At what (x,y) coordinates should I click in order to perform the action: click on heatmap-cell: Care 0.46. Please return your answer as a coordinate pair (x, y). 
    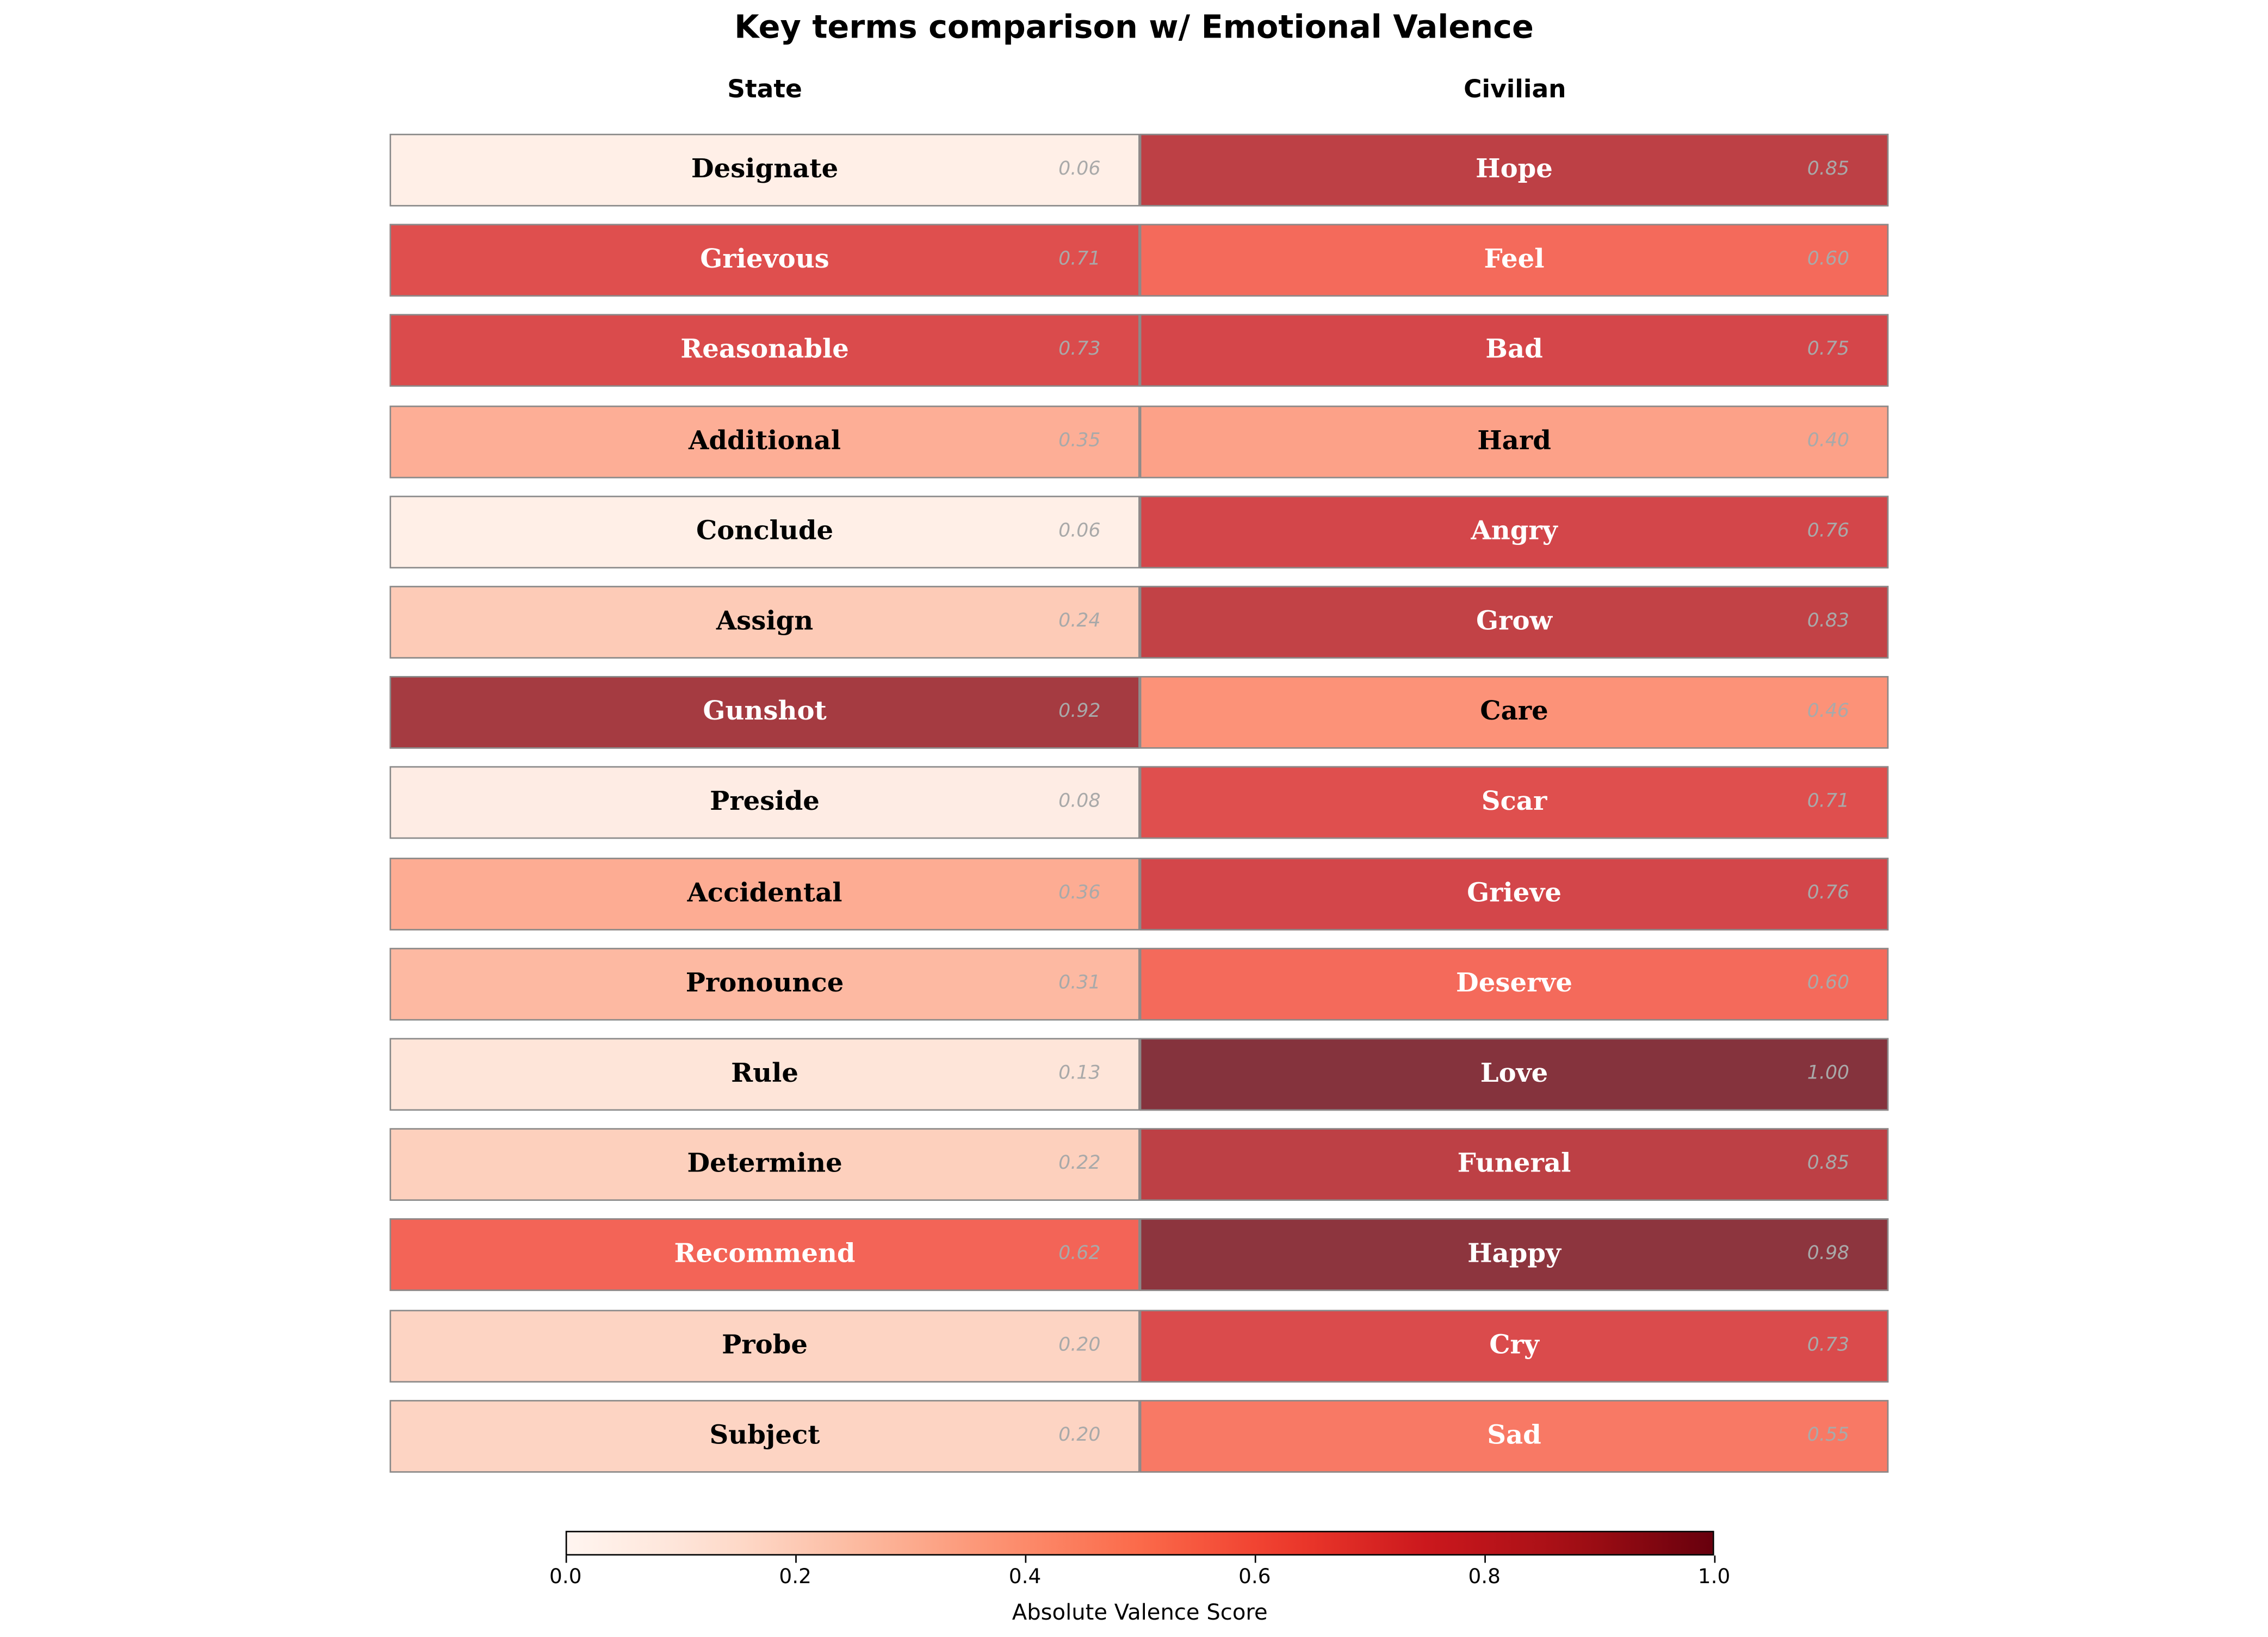
    Looking at the image, I should click on (1514, 713).